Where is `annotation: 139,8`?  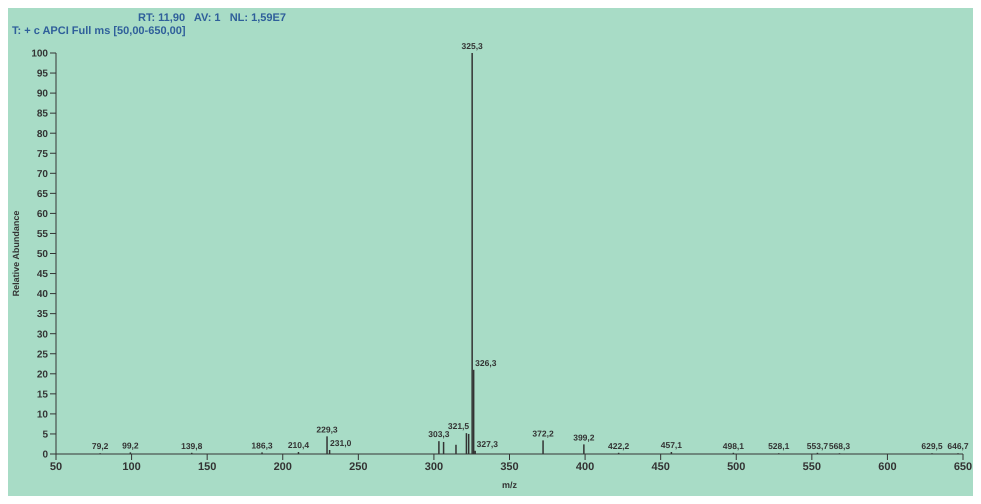
annotation: 139,8 is located at coordinates (192, 445).